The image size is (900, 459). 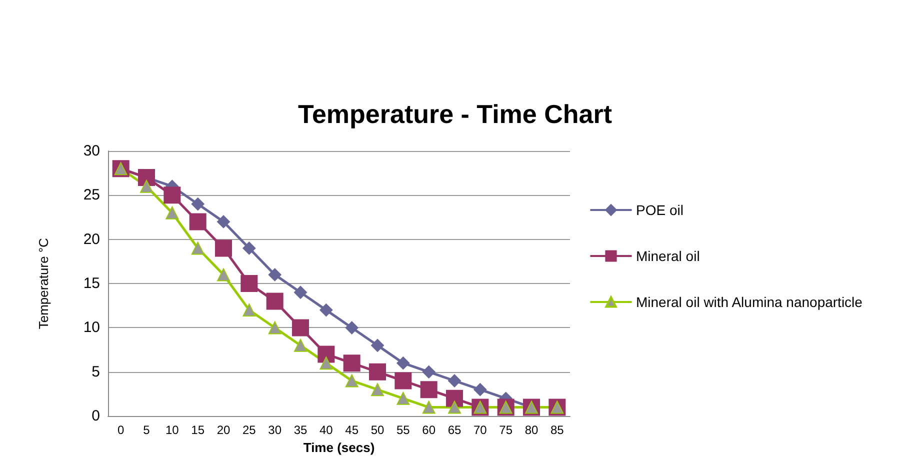 I want to click on x-tick-label: 40, so click(x=326, y=430).